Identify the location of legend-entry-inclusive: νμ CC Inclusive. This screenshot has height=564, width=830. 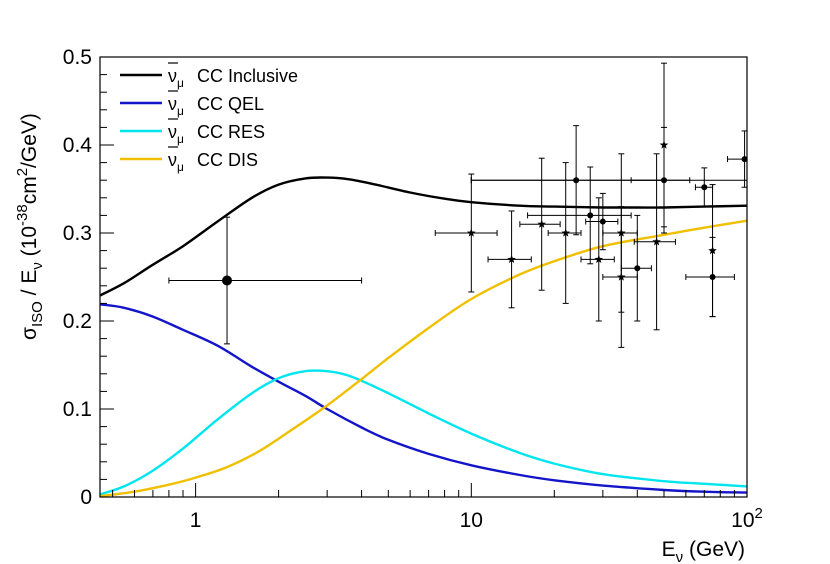
(209, 76).